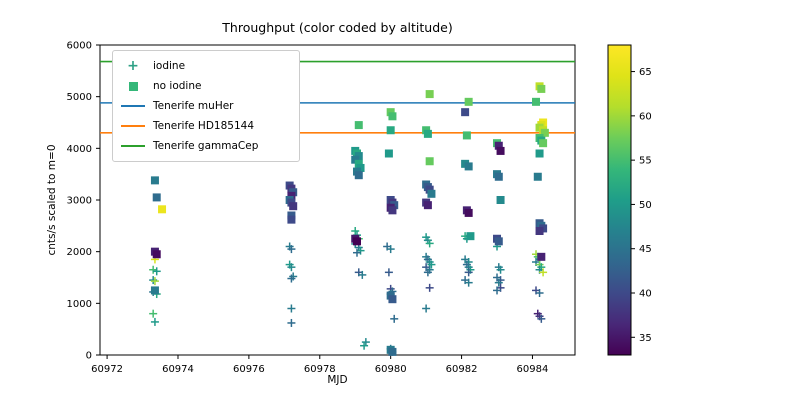 The height and width of the screenshot is (400, 800). I want to click on y-tick-label: 0, so click(89, 356).